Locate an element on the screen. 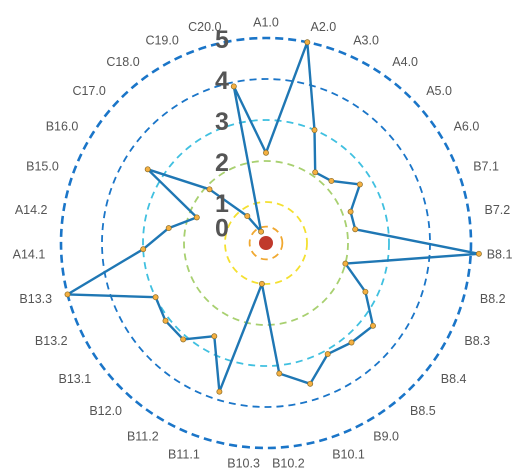  data-point-C20.0 is located at coordinates (233, 86).